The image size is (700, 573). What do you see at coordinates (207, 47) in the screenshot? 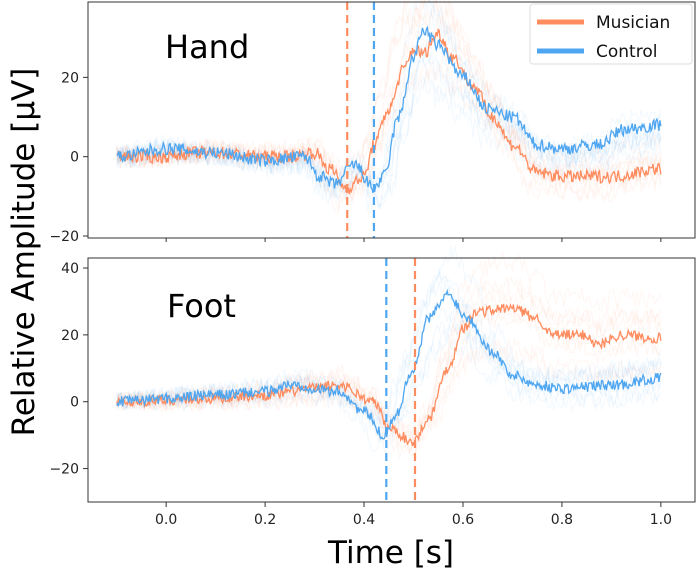
I see `hand-panel-title: Hand` at bounding box center [207, 47].